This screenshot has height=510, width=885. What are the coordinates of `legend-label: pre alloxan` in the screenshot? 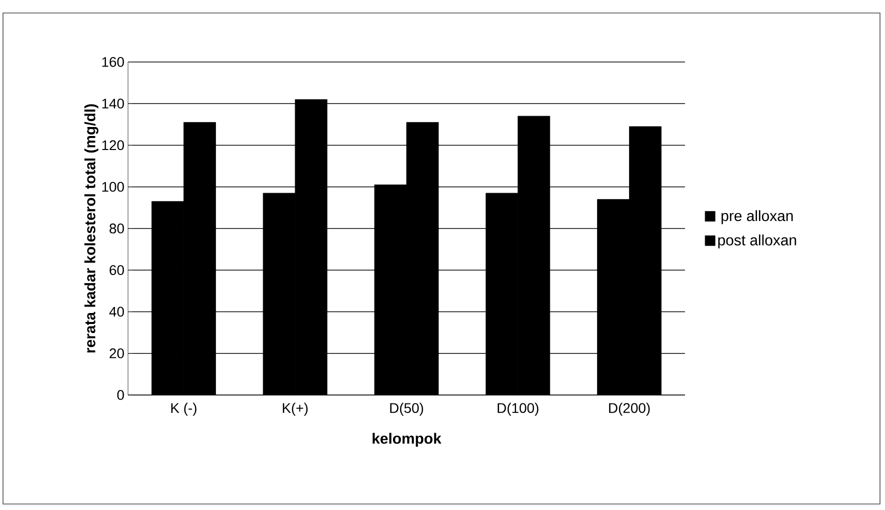 It's located at (757, 217).